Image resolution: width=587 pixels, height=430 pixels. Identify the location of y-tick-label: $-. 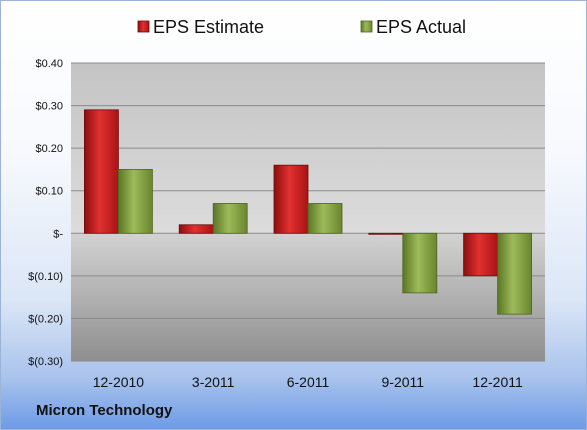
(58, 234).